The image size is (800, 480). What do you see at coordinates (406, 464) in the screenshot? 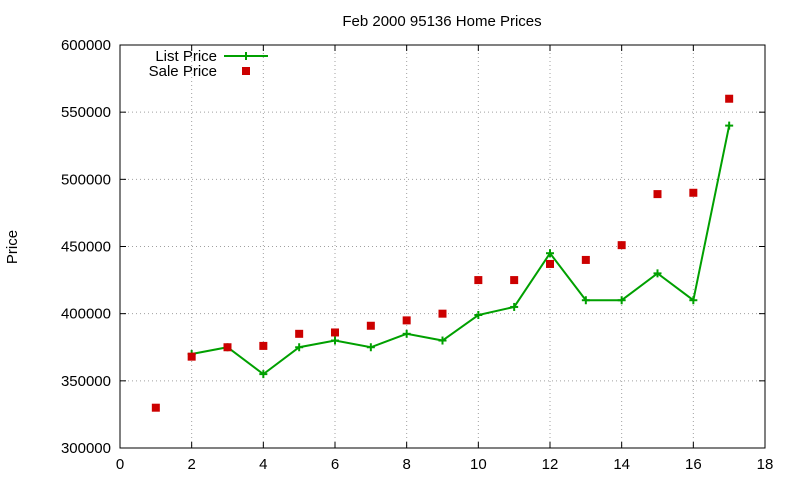
I see `x-tick-label: 8` at bounding box center [406, 464].